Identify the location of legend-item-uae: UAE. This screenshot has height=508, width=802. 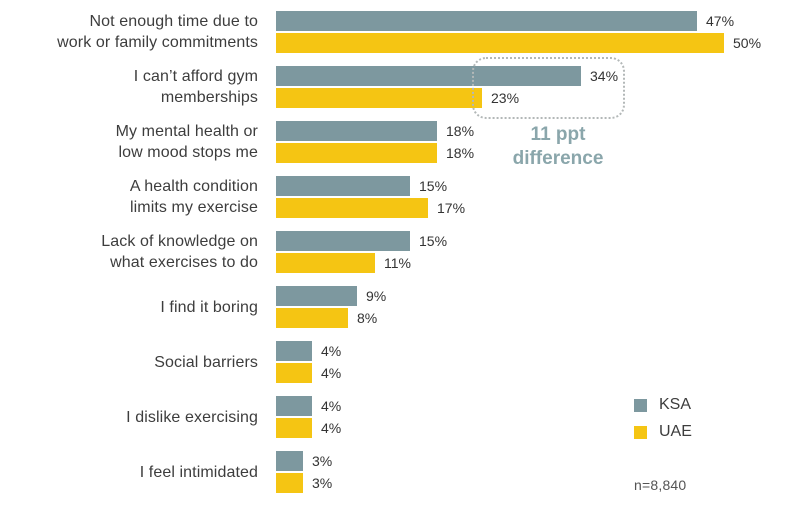
(663, 432).